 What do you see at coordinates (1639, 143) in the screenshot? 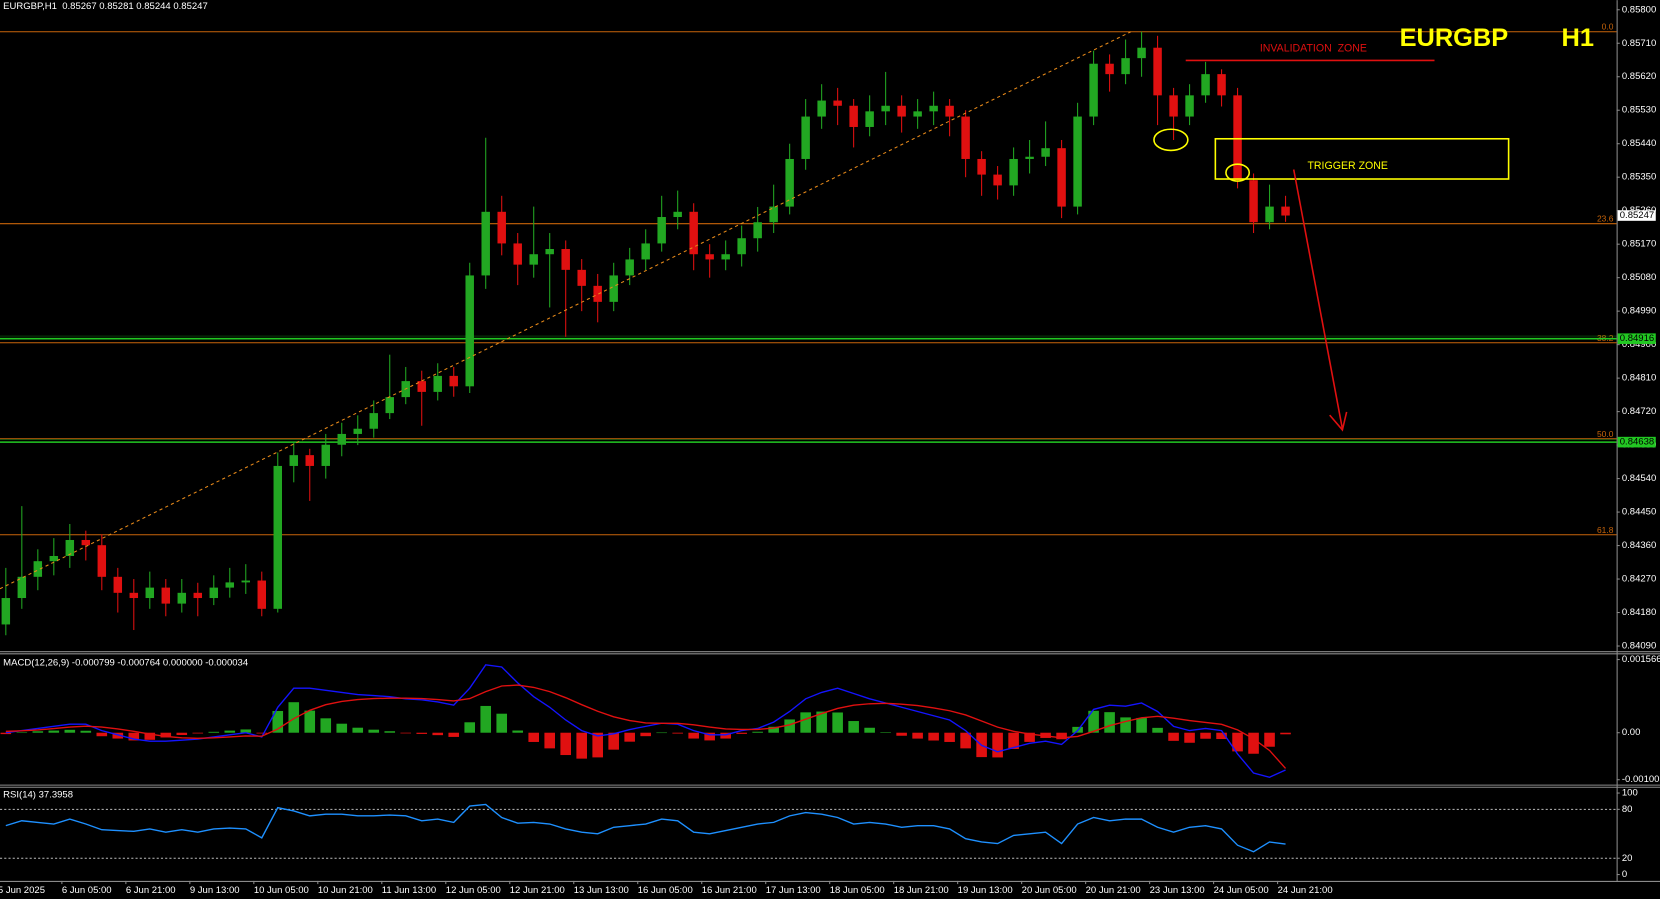
I see `y-tick-label: 0.85440` at bounding box center [1639, 143].